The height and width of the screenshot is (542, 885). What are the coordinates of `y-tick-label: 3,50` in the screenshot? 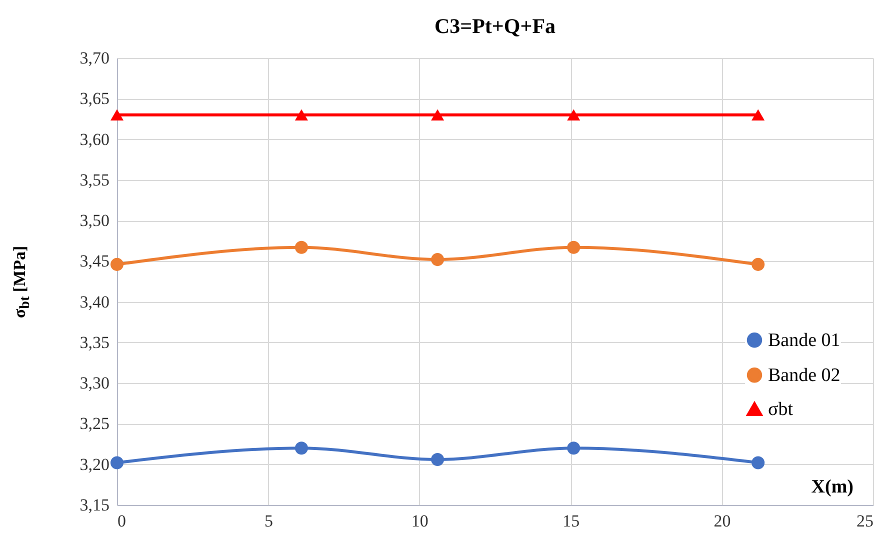 It's located at (95, 220).